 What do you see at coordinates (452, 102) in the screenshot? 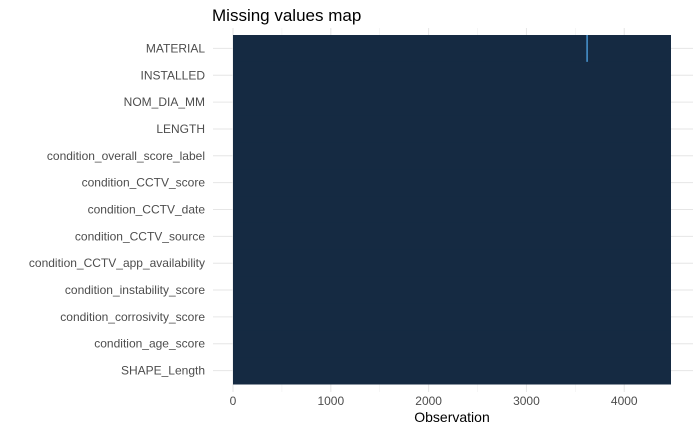
I see `heatmap-row-nom-dia-mm` at bounding box center [452, 102].